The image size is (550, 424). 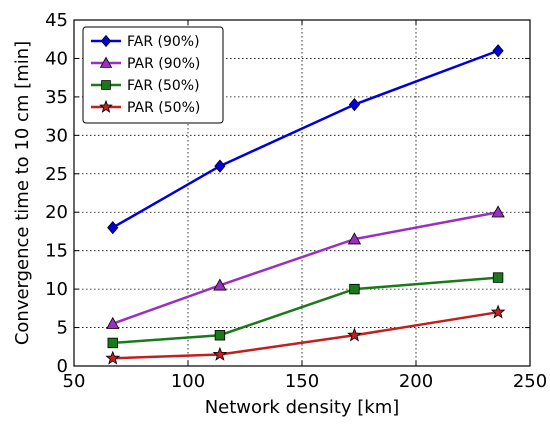 I want to click on y-tick-label: 0, so click(x=62, y=366).